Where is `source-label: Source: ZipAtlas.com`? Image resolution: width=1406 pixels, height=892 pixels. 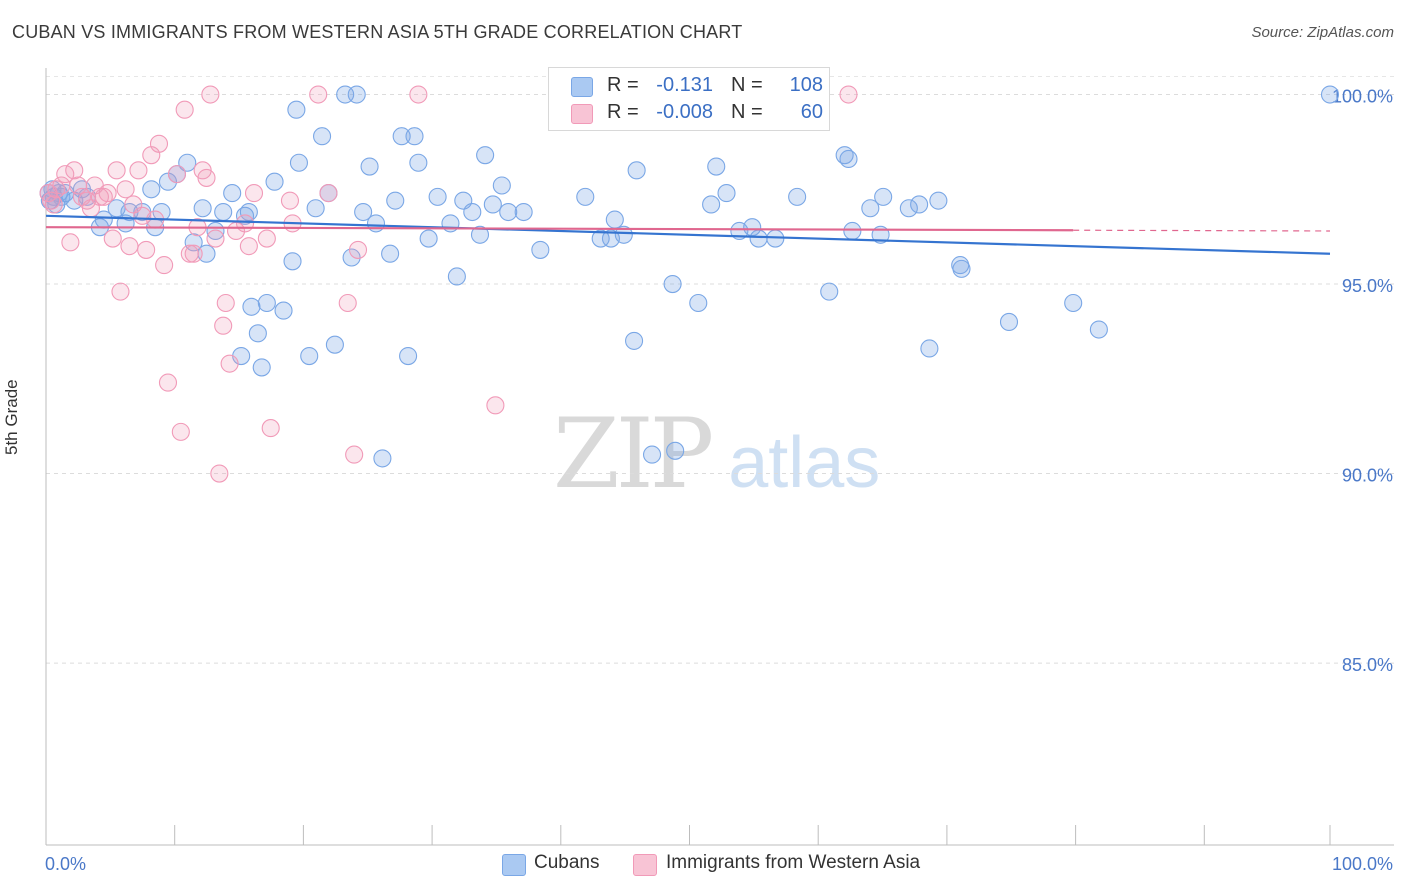
source-label: Source: ZipAtlas.com is located at coordinates (1322, 32).